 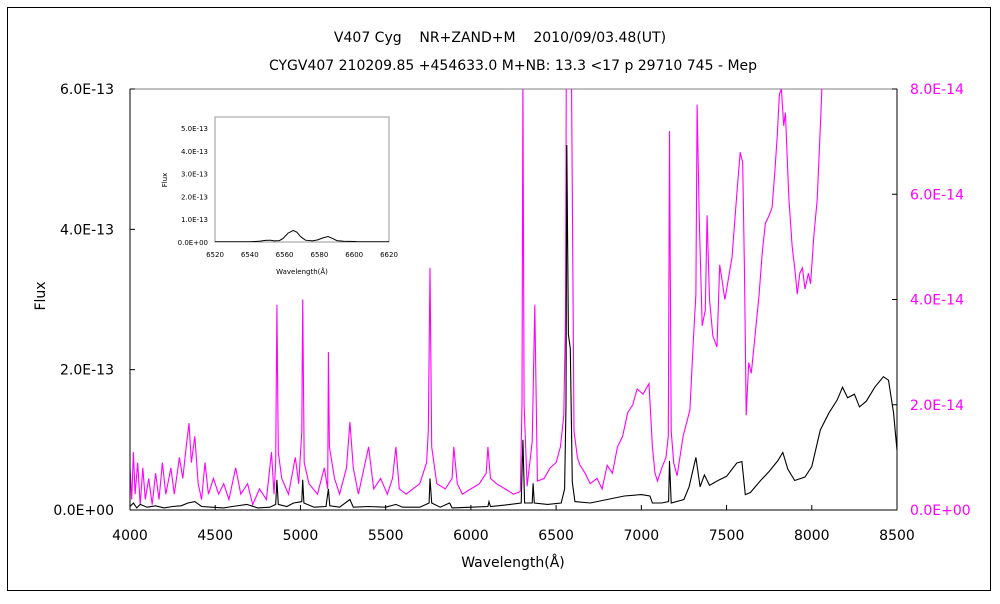 What do you see at coordinates (642, 536) in the screenshot?
I see `x-tick-label: 7000` at bounding box center [642, 536].